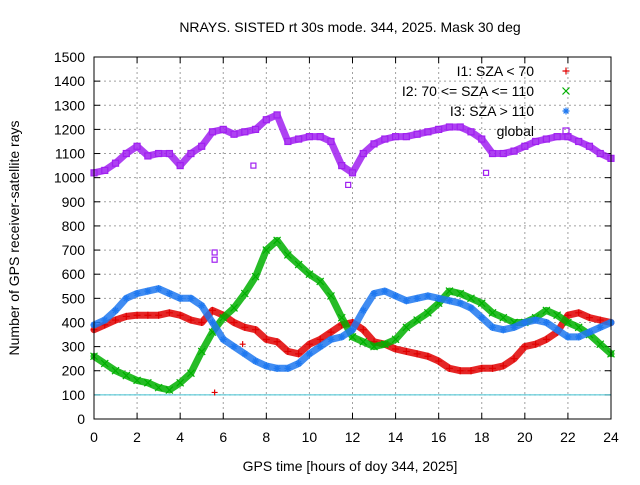  I want to click on y-tick-label: 400, so click(74, 322).